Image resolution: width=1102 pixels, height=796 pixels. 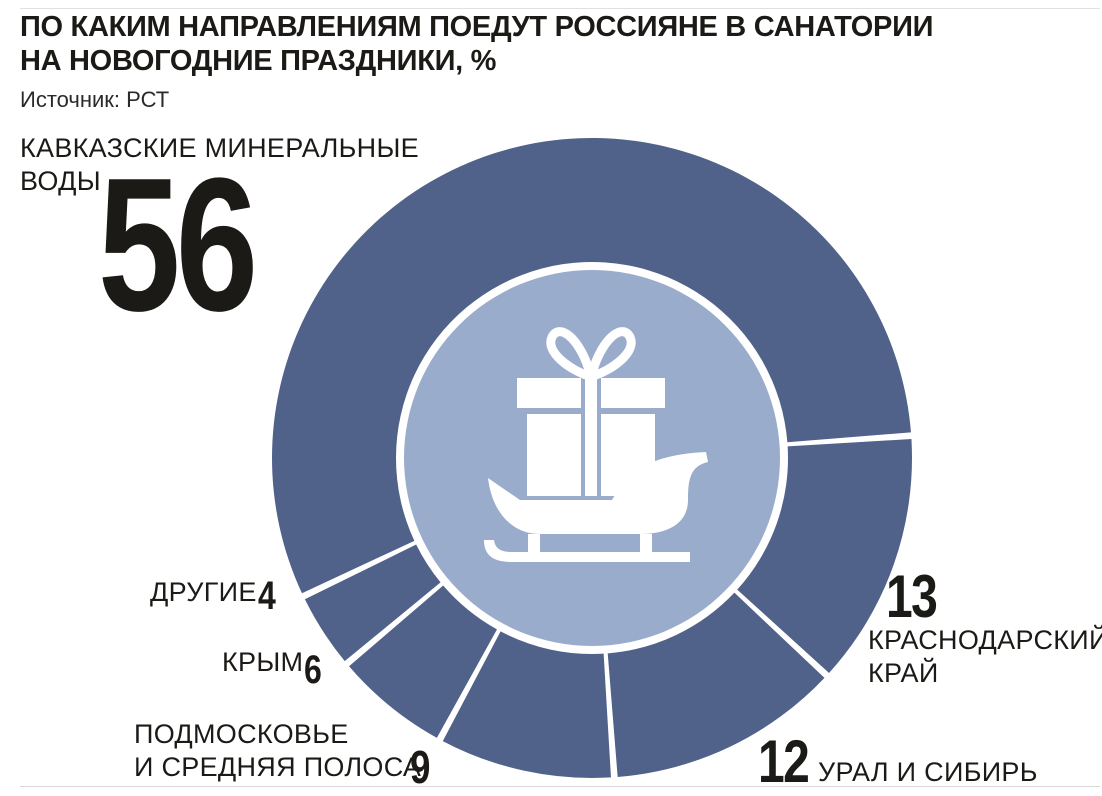 What do you see at coordinates (591, 437) in the screenshot?
I see `gift-ribbon-inner` at bounding box center [591, 437].